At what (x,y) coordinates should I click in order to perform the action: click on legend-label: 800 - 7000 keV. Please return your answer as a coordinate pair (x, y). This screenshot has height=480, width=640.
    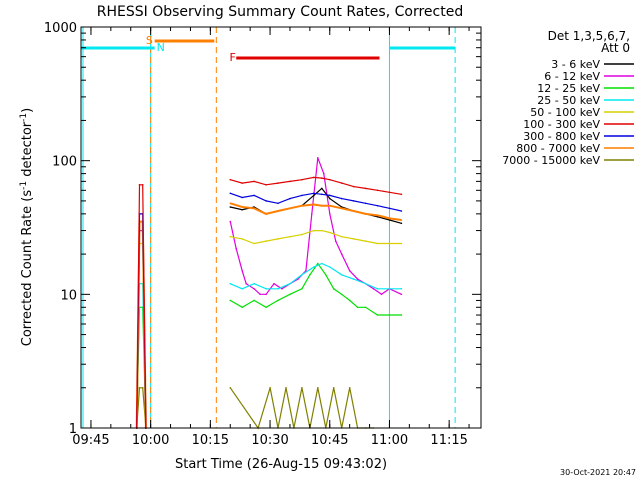
    Looking at the image, I should click on (558, 148).